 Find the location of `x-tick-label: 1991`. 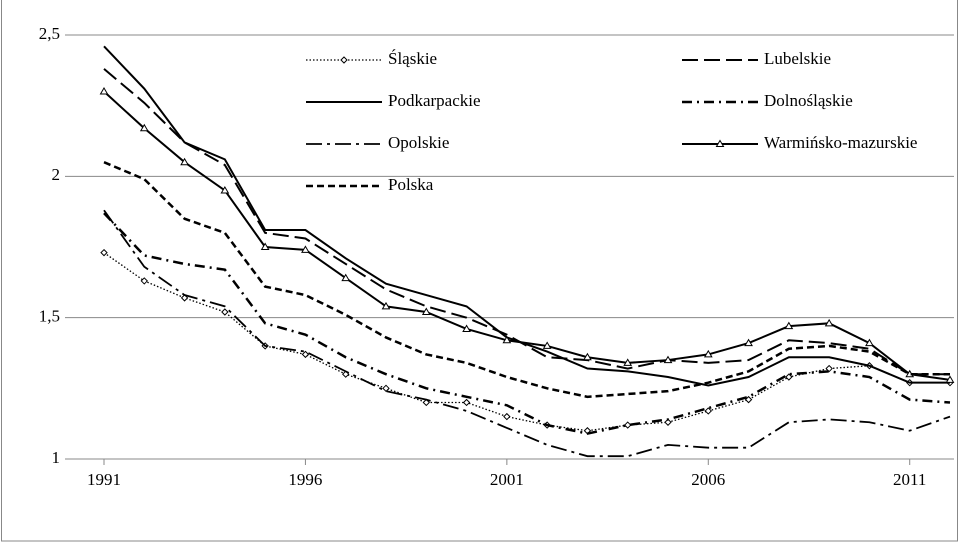

x-tick-label: 1991 is located at coordinates (104, 479).